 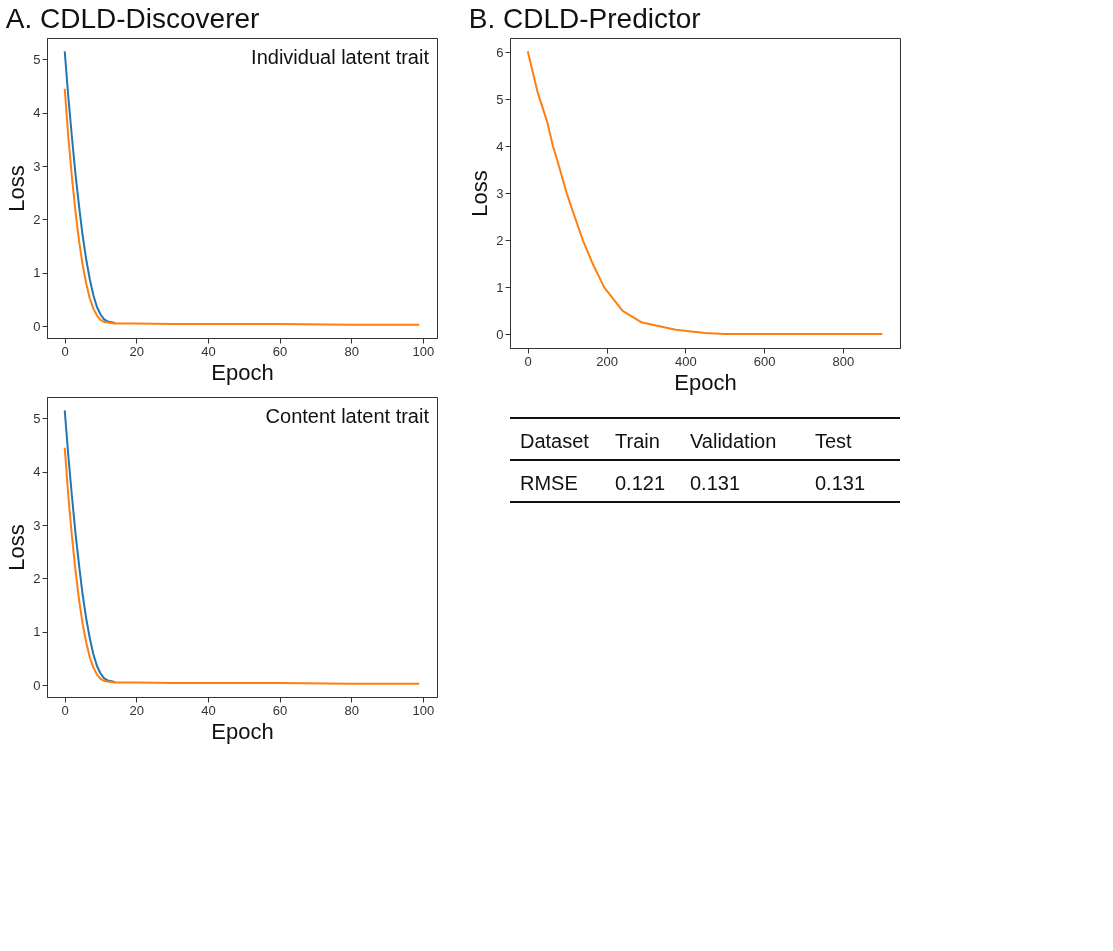 I want to click on x-tick-label: 200, so click(x=607, y=361).